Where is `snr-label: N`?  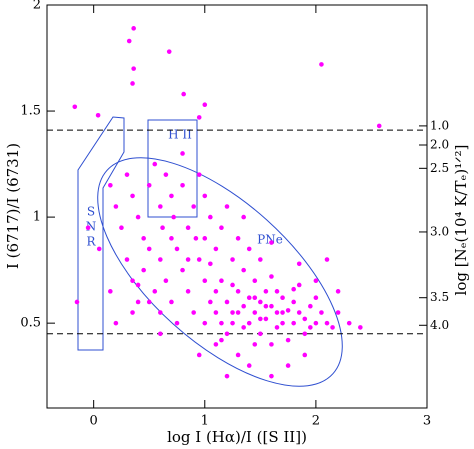
snr-label: N is located at coordinates (91, 227).